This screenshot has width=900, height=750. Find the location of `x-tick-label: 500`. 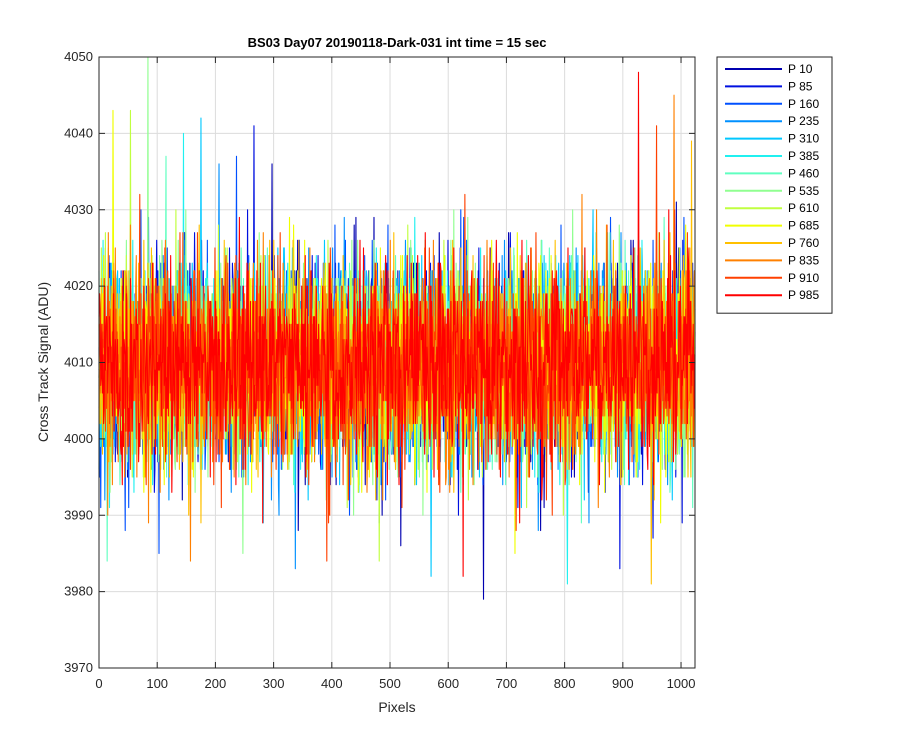

x-tick-label: 500 is located at coordinates (390, 683).